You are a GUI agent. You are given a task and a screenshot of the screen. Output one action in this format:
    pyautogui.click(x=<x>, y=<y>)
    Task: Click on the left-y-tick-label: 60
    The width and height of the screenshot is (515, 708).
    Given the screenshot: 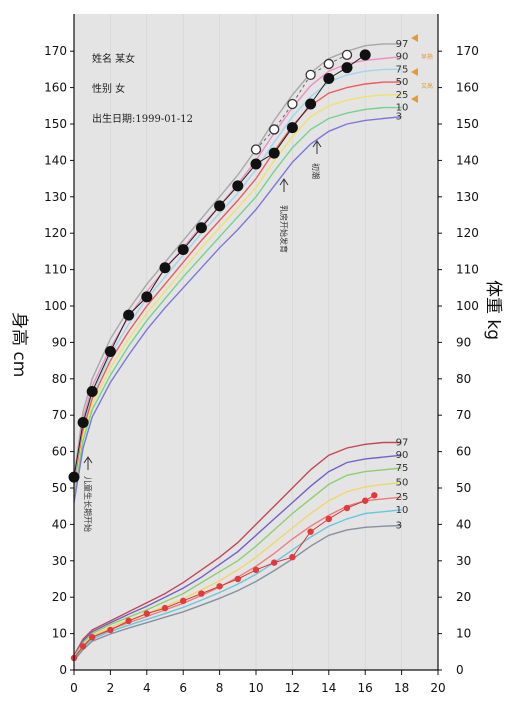 What is the action you would take?
    pyautogui.click(x=59, y=452)
    